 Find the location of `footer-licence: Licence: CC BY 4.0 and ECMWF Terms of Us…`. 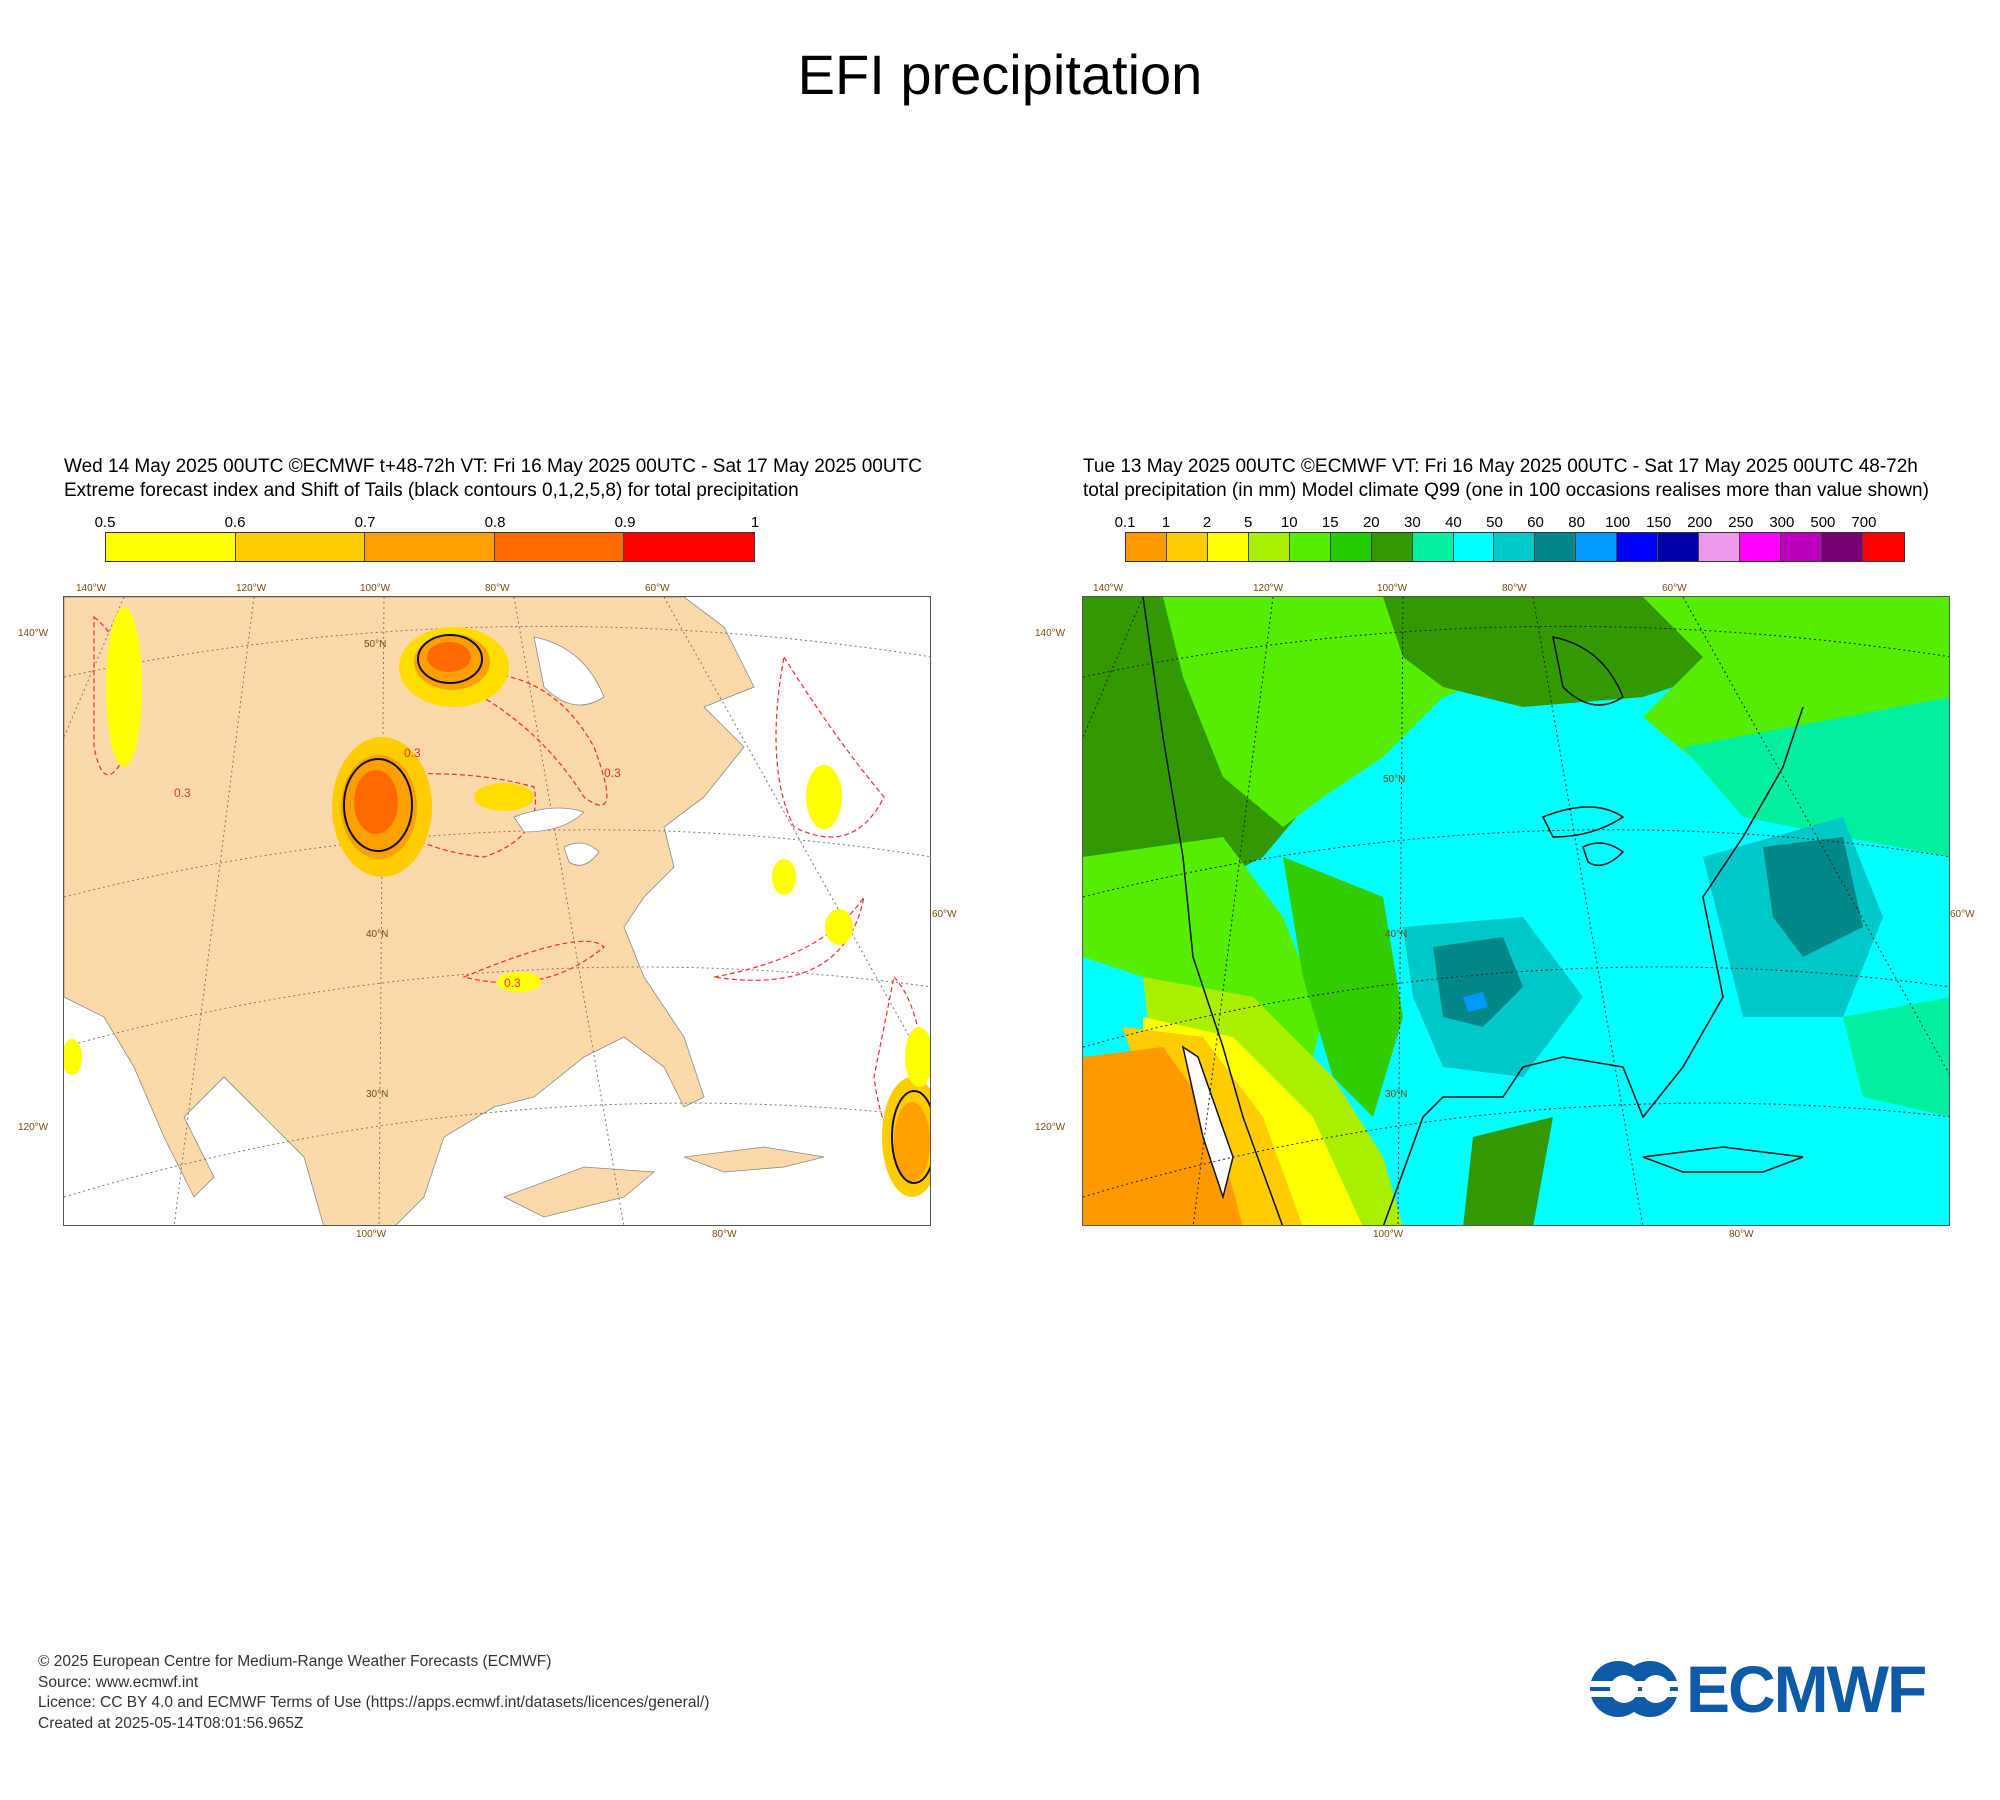

footer-licence: Licence: CC BY 4.0 and ECMWF Terms of Us… is located at coordinates (374, 1702).